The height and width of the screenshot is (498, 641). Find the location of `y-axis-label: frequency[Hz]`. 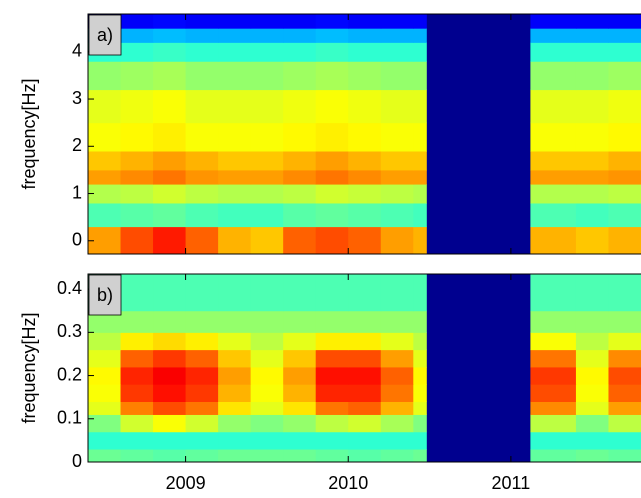

y-axis-label: frequency[Hz] is located at coordinates (29, 133).